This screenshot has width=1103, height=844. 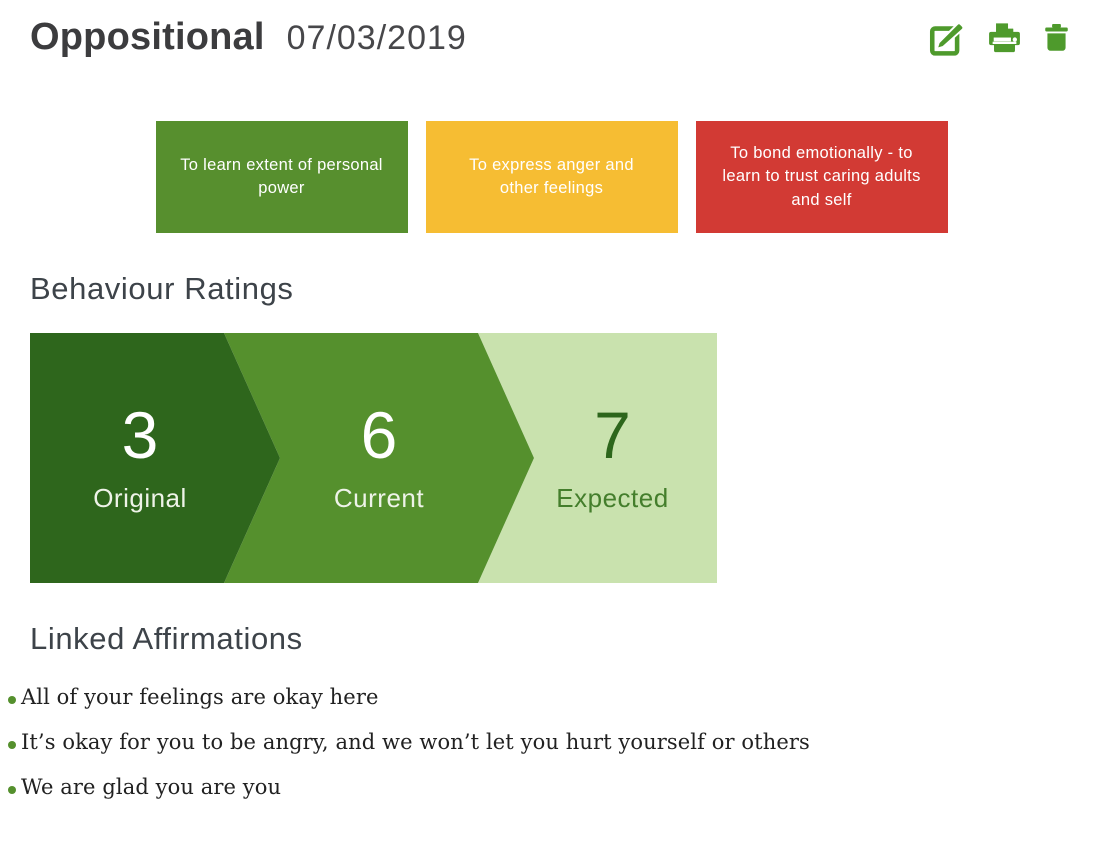 I want to click on goal-card-2-label: To express anger and other feelings, so click(x=551, y=176).